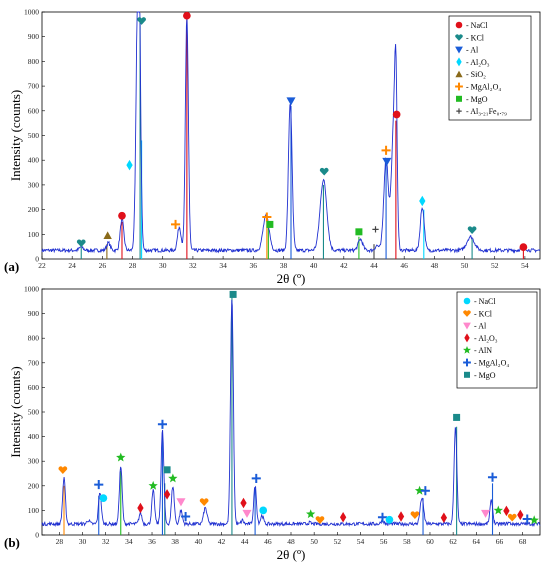  What do you see at coordinates (430, 541) in the screenshot?
I see `x-tick-label: 60` at bounding box center [430, 541].